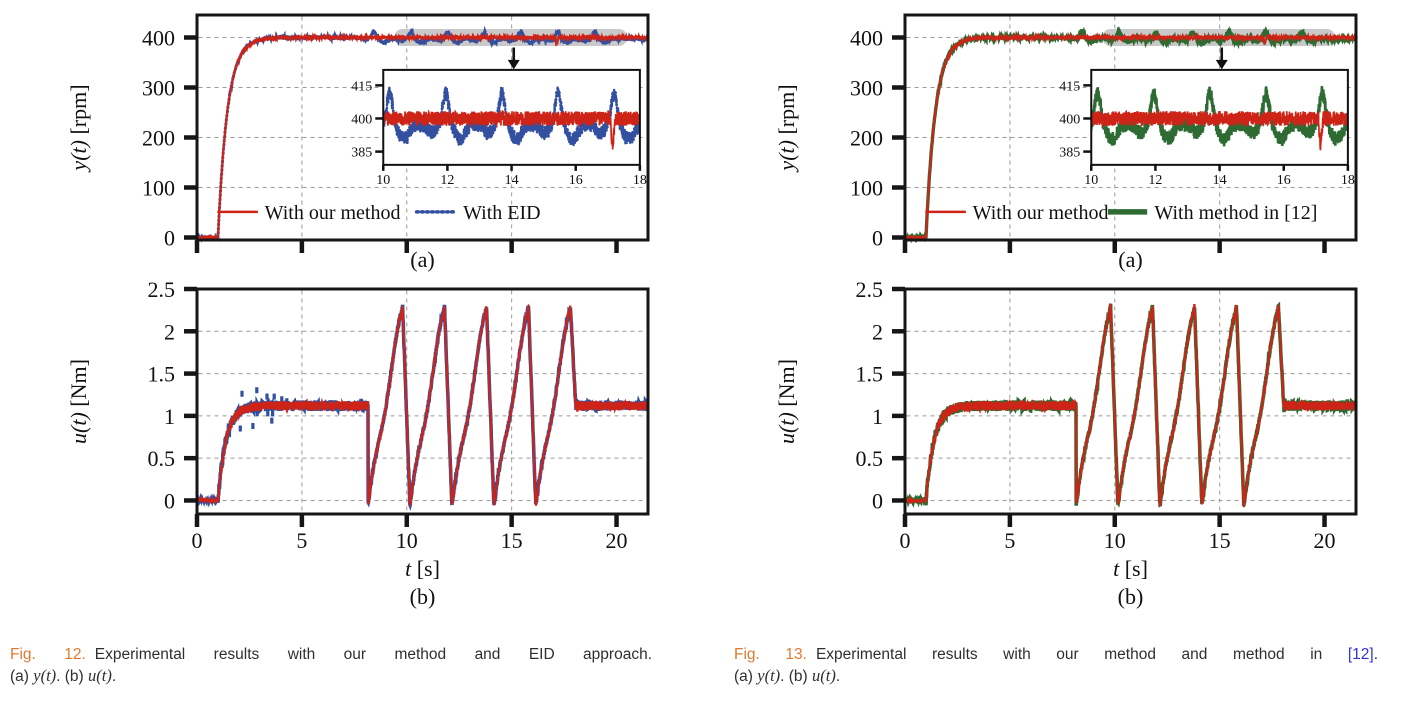 The height and width of the screenshot is (703, 1416). I want to click on x-axis-label: t [s], so click(1130, 568).